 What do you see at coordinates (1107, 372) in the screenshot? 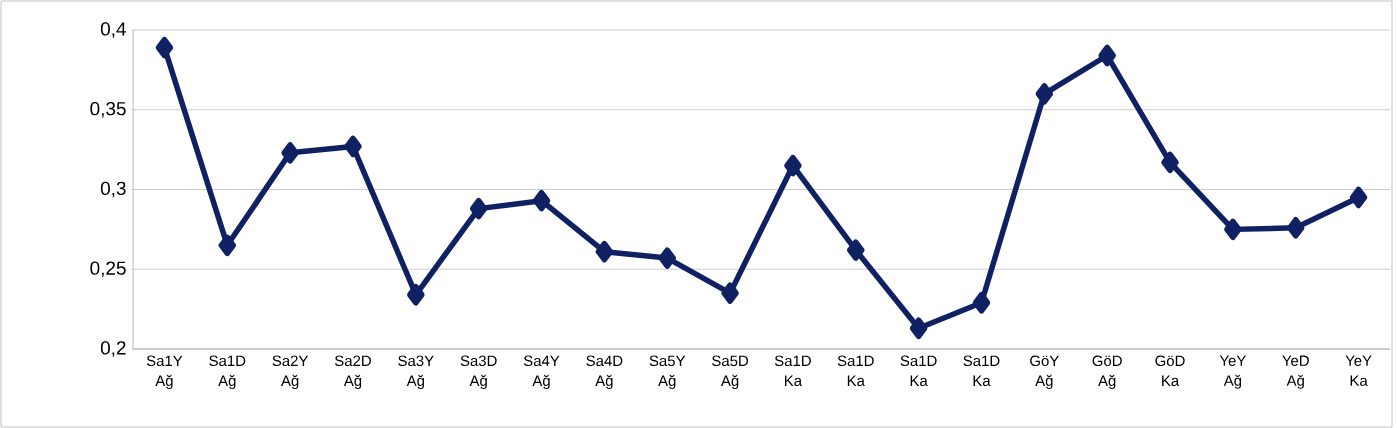
I see `x-tick-label: GöD Ağ` at bounding box center [1107, 372].